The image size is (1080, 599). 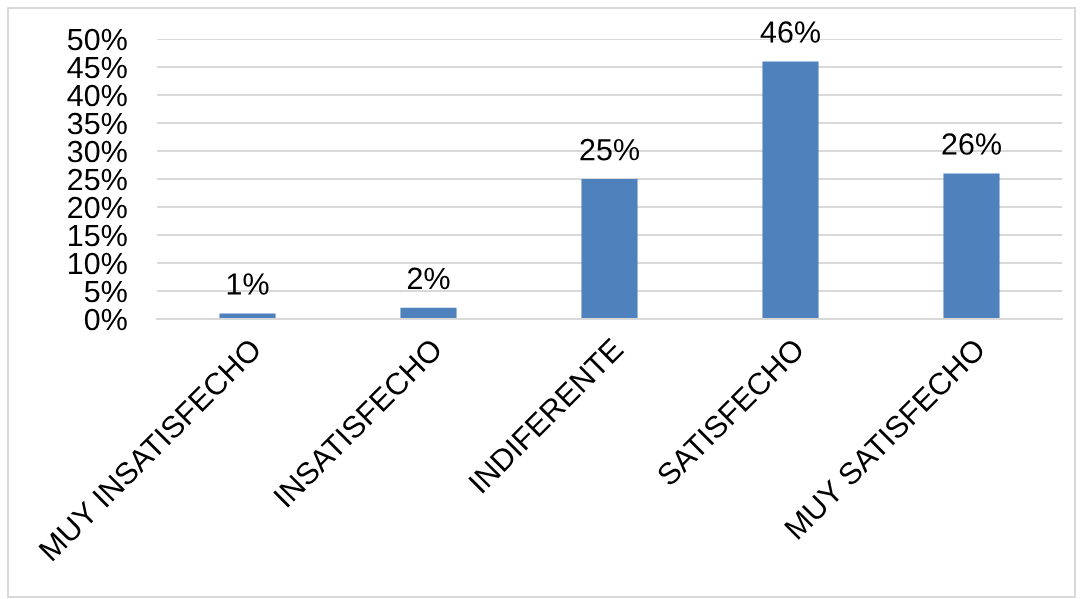 I want to click on y-tick-label: 40%, so click(x=97, y=95).